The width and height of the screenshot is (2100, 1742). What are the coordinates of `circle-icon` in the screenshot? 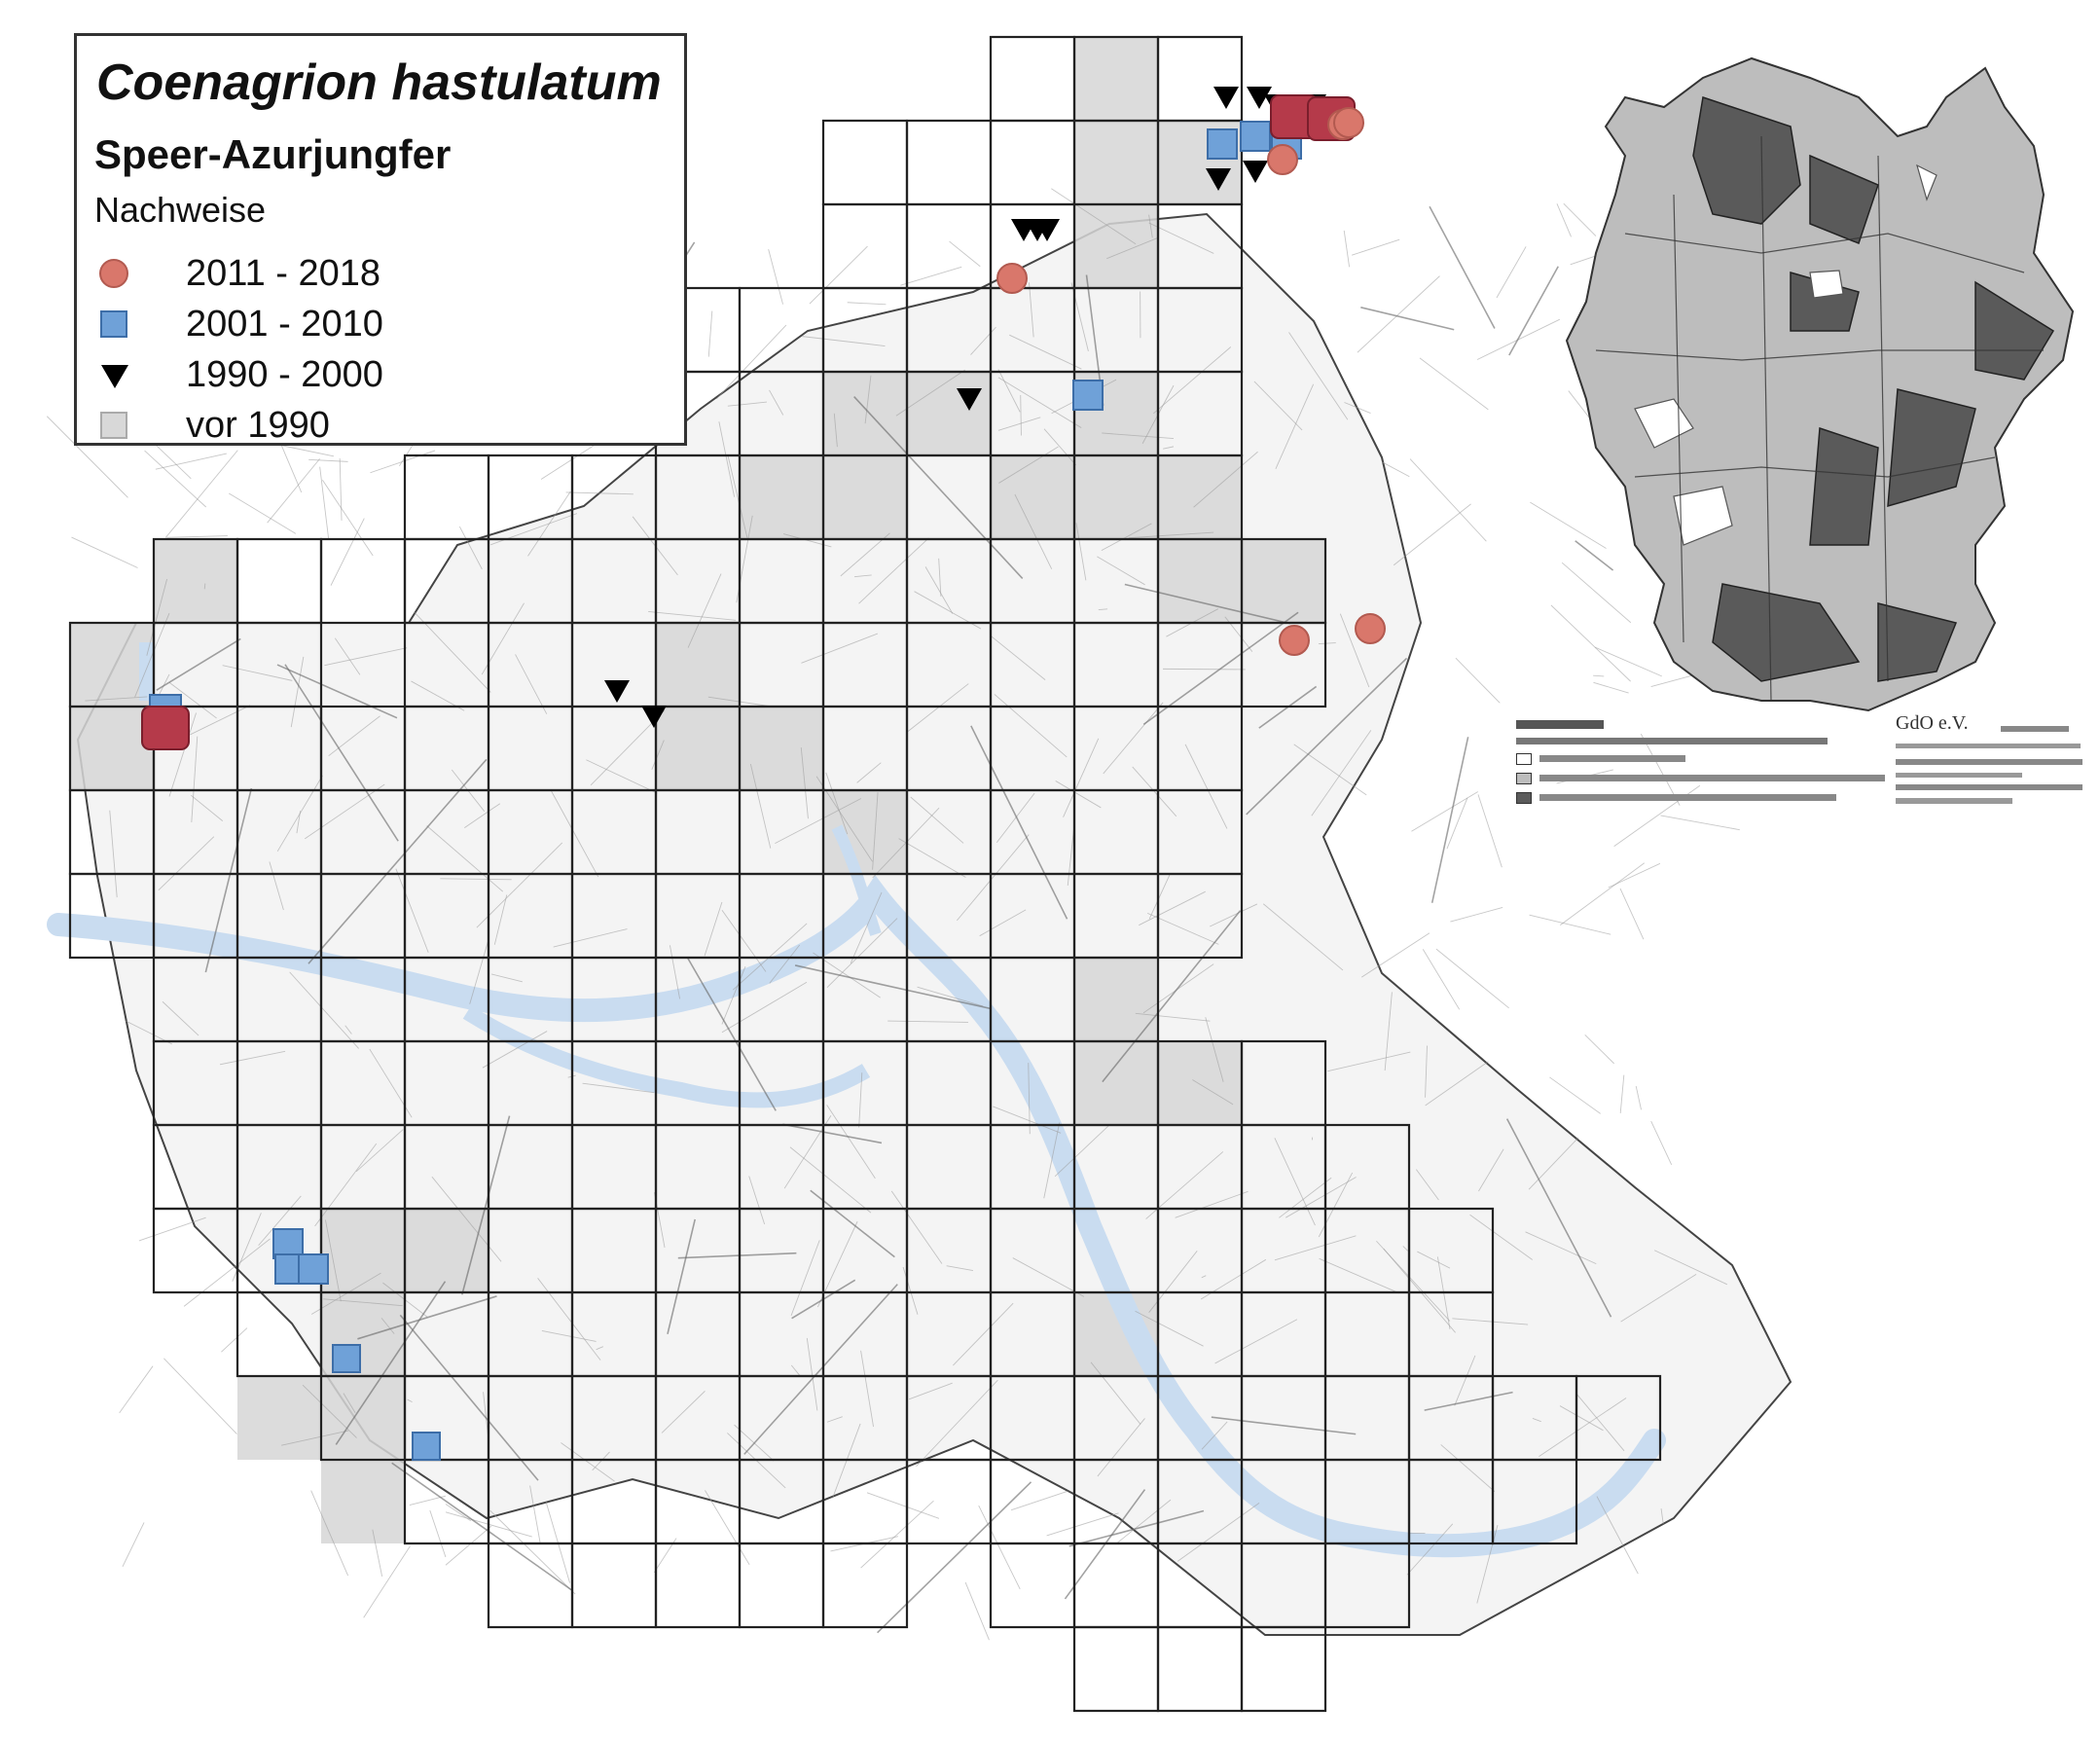 It's located at (113, 273).